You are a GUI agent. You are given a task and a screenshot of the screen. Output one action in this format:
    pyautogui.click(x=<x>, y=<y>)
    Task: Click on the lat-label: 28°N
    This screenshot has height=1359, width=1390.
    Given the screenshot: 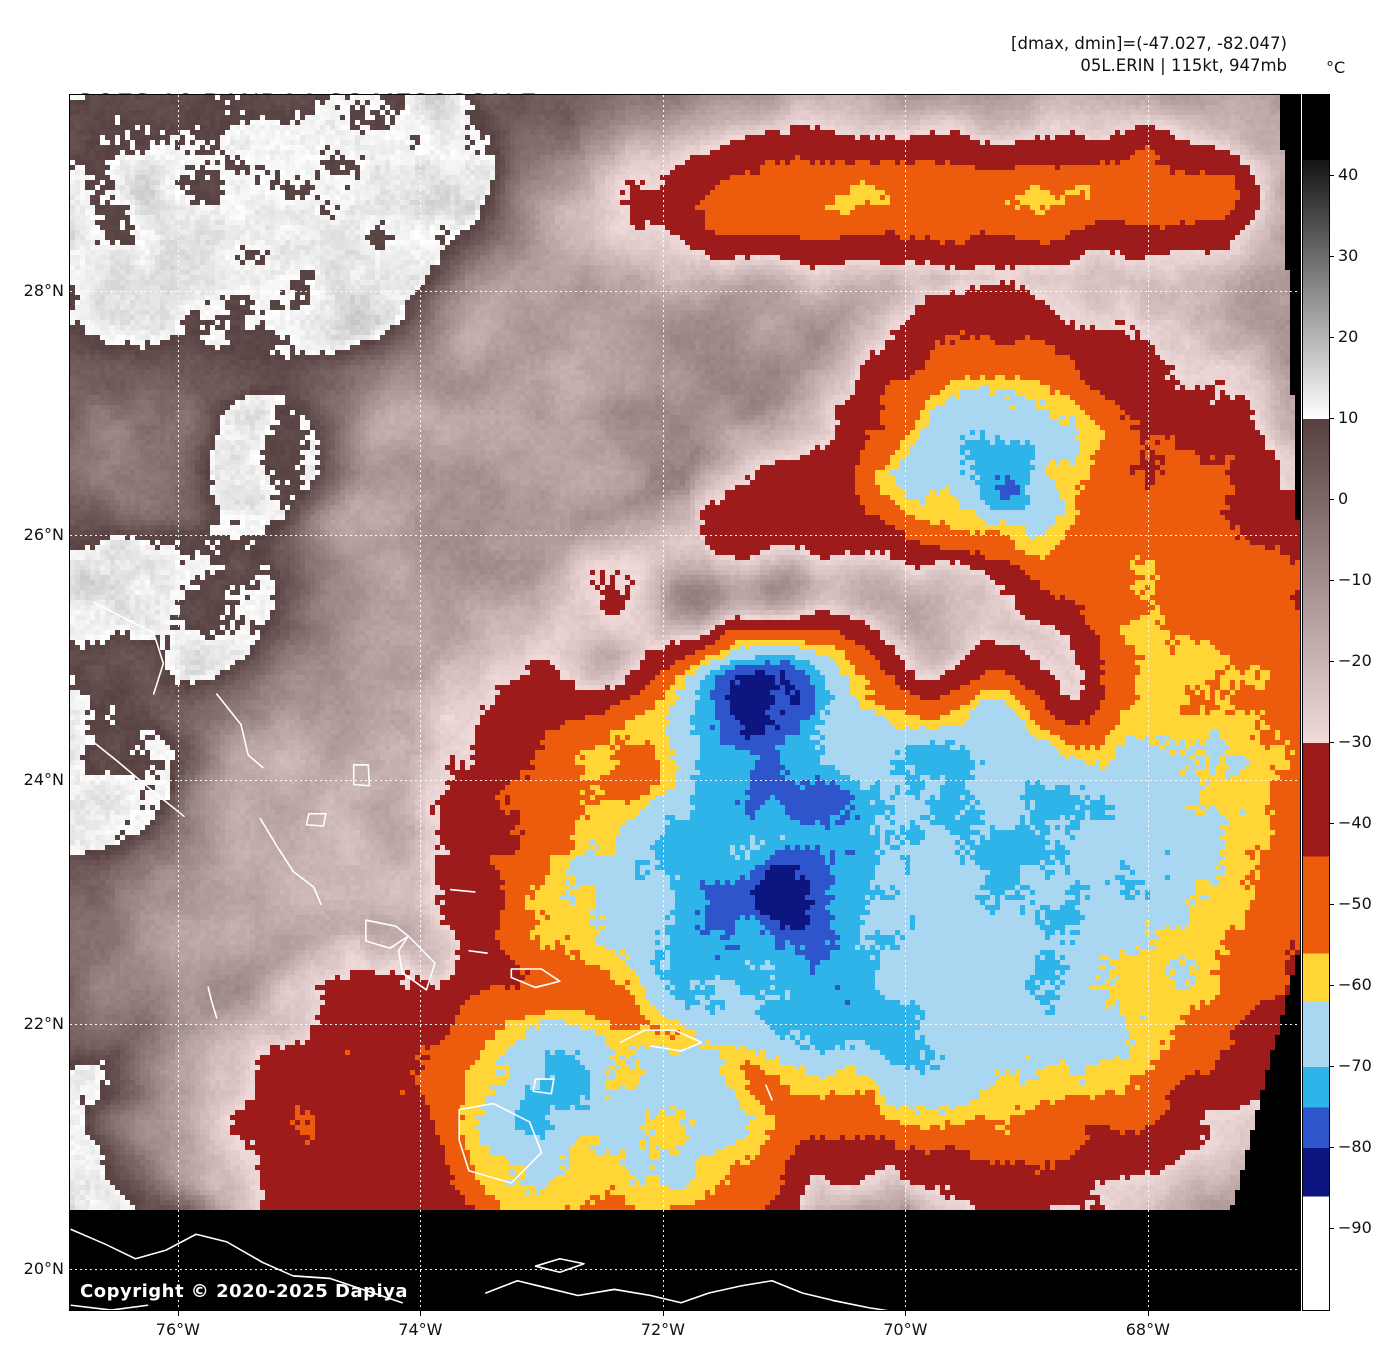 What is the action you would take?
    pyautogui.click(x=43, y=290)
    